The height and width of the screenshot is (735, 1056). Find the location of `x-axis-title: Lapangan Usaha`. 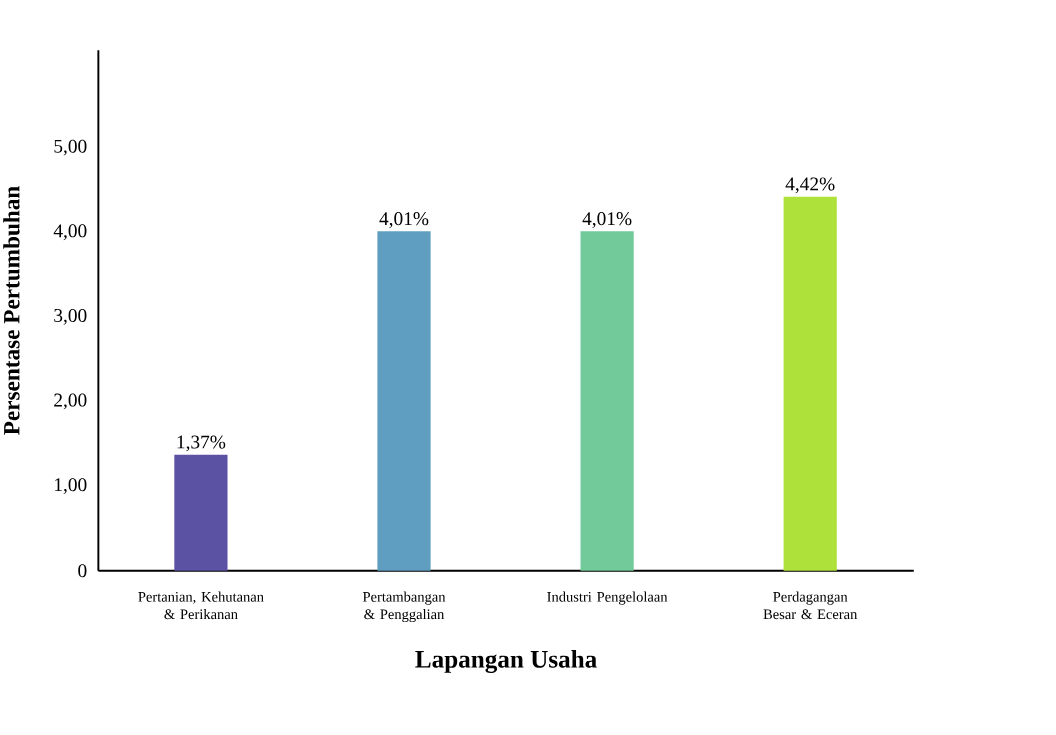

x-axis-title: Lapangan Usaha is located at coordinates (506, 661).